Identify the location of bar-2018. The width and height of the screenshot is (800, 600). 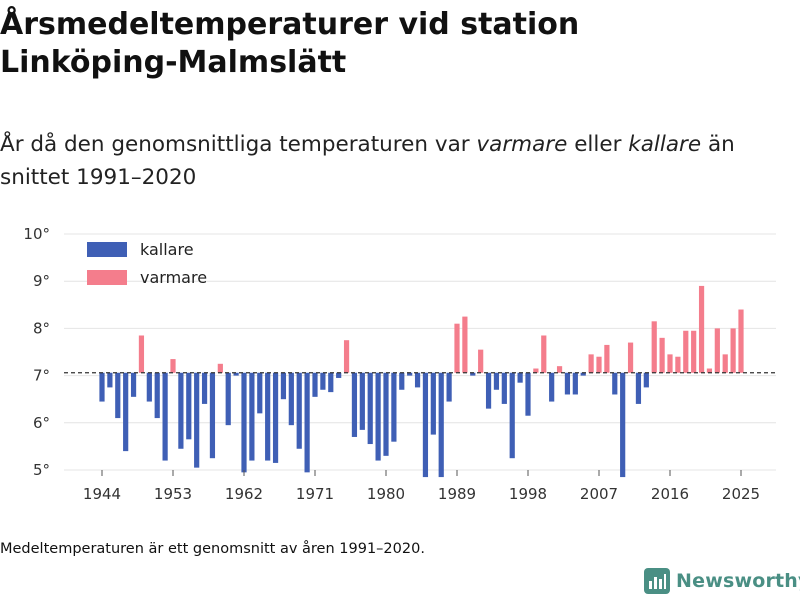
(686, 351).